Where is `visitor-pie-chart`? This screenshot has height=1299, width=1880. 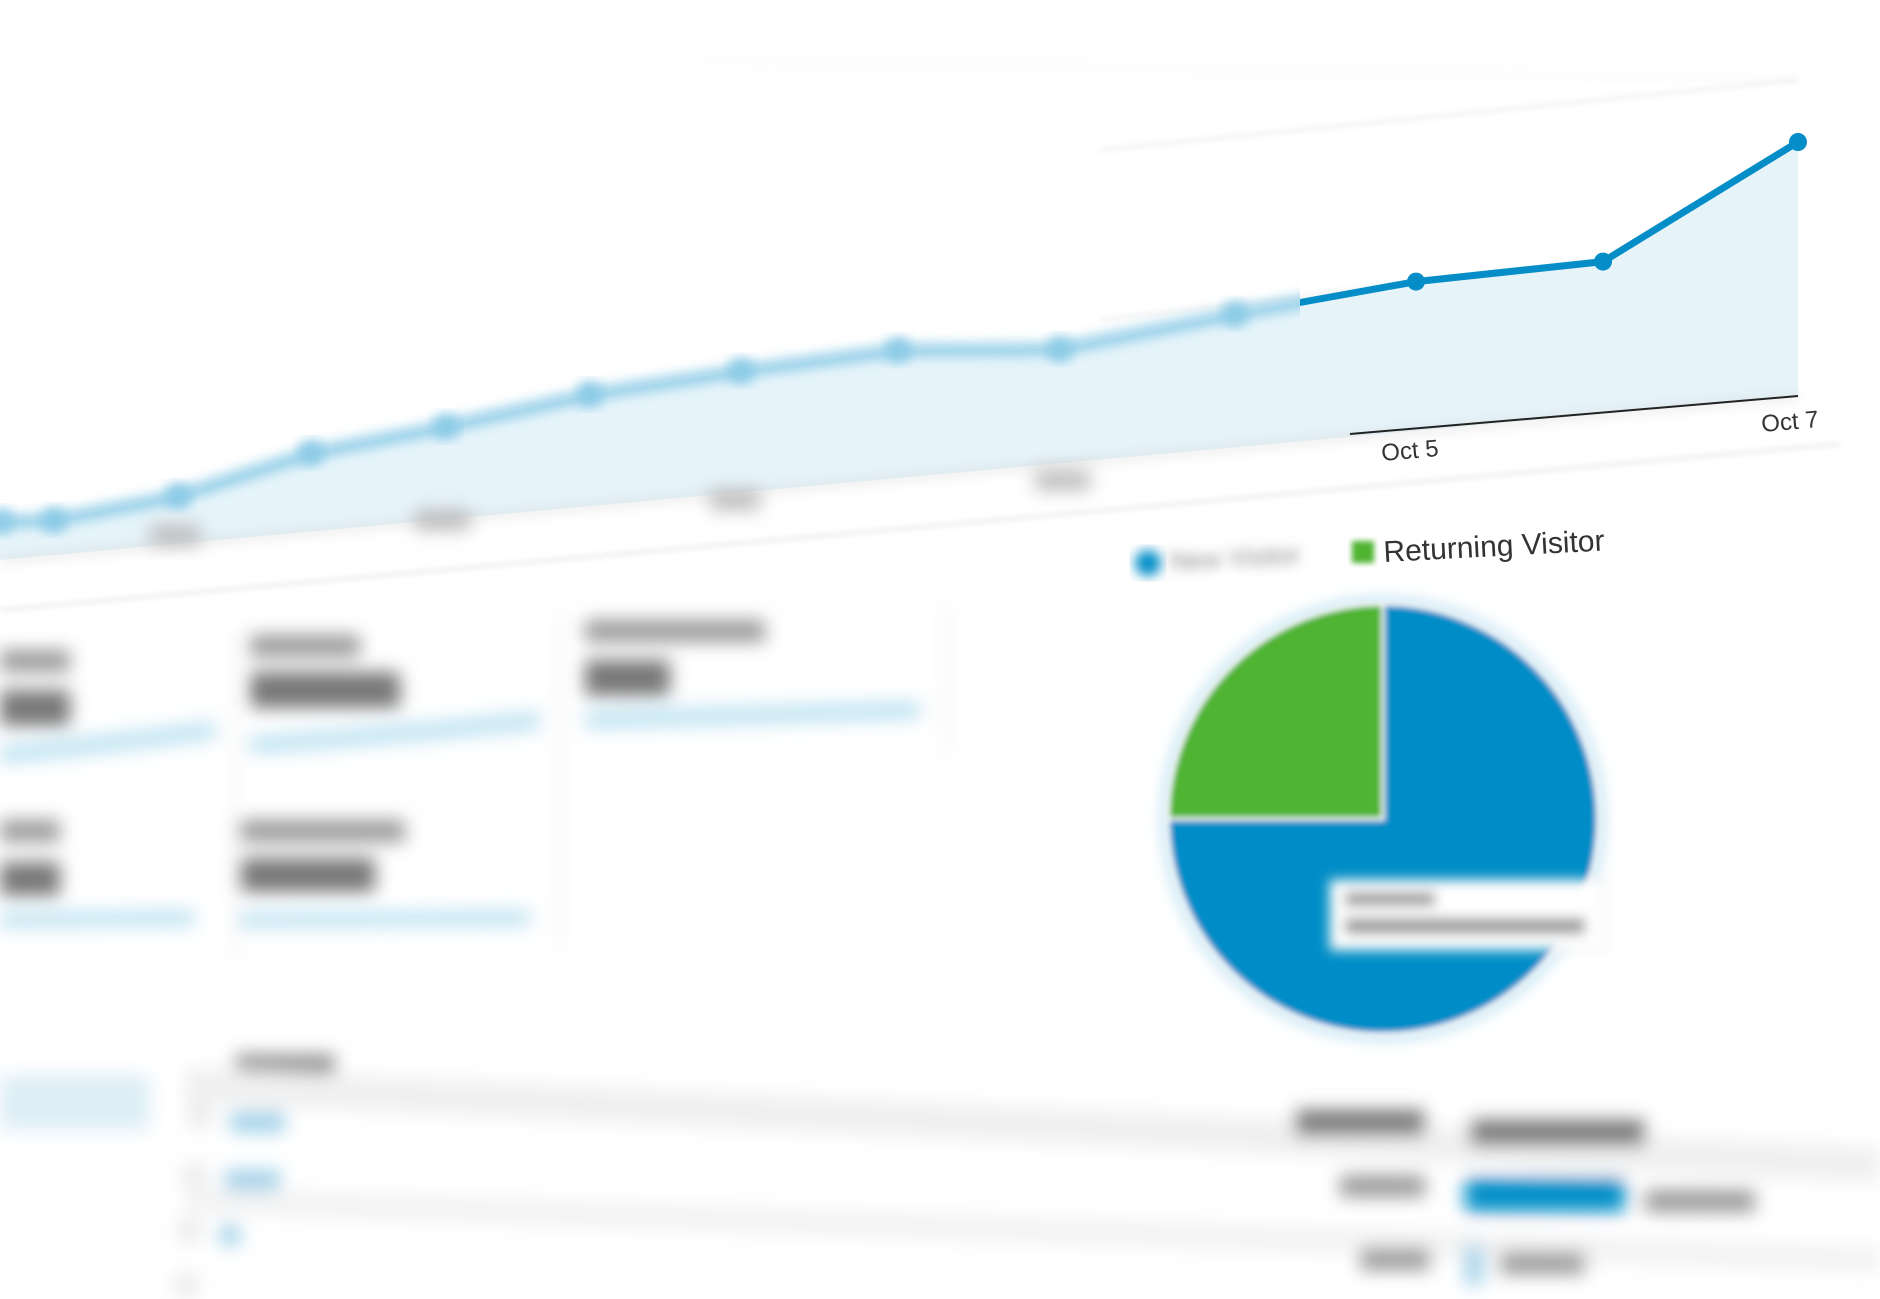 visitor-pie-chart is located at coordinates (1383, 819).